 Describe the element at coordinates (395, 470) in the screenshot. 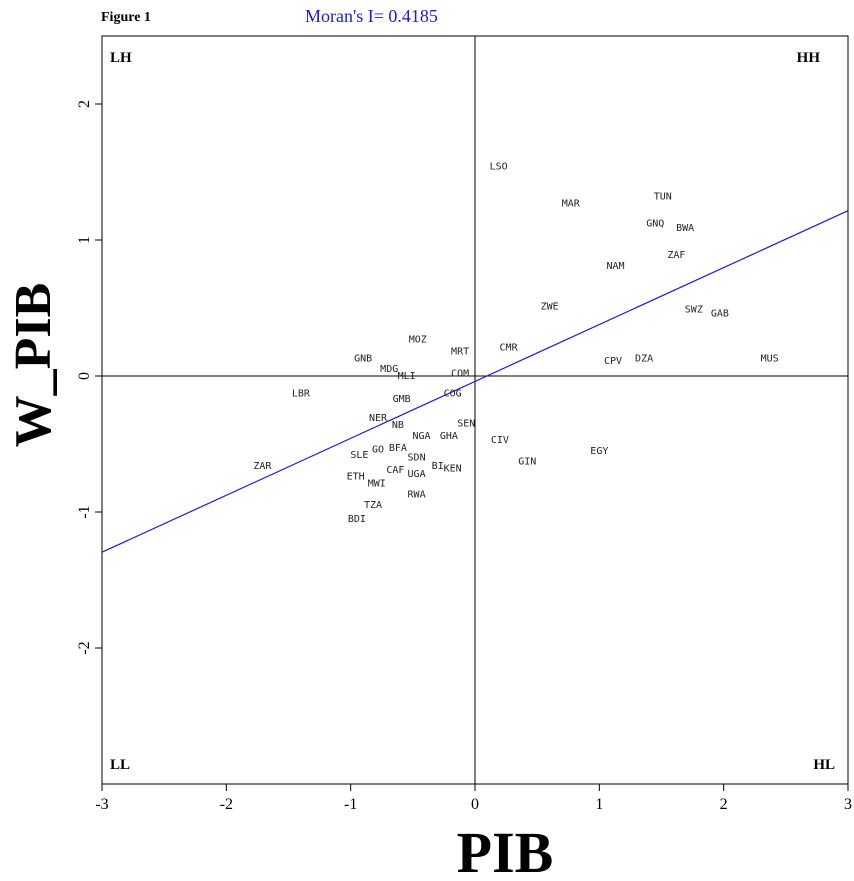

I see `point-label-caf: CAF` at that location.